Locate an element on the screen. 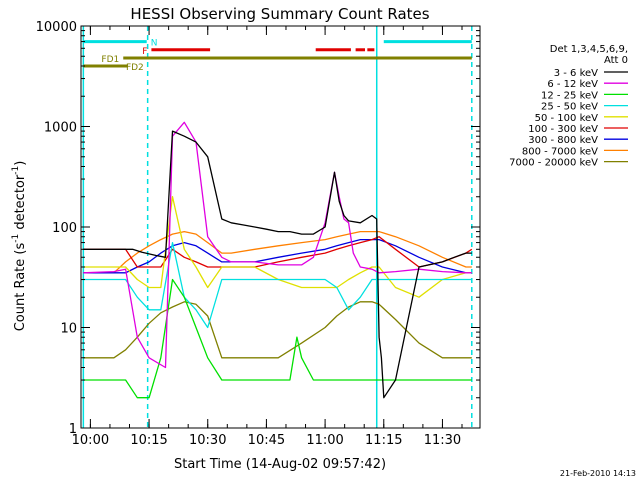  flag-labels: NF FD1 FD2 is located at coordinates (129, 56).